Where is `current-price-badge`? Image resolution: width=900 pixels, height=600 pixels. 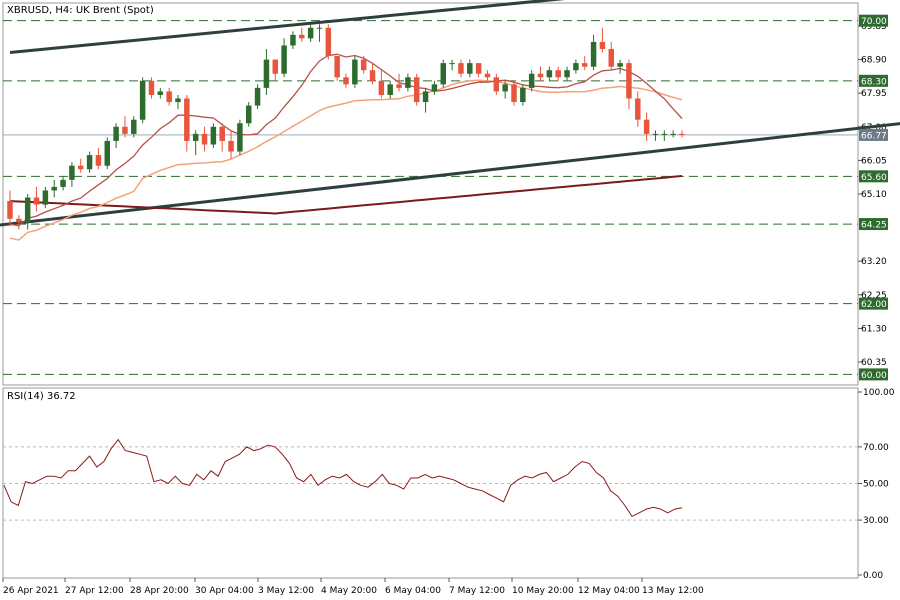
current-price-badge is located at coordinates (873, 134).